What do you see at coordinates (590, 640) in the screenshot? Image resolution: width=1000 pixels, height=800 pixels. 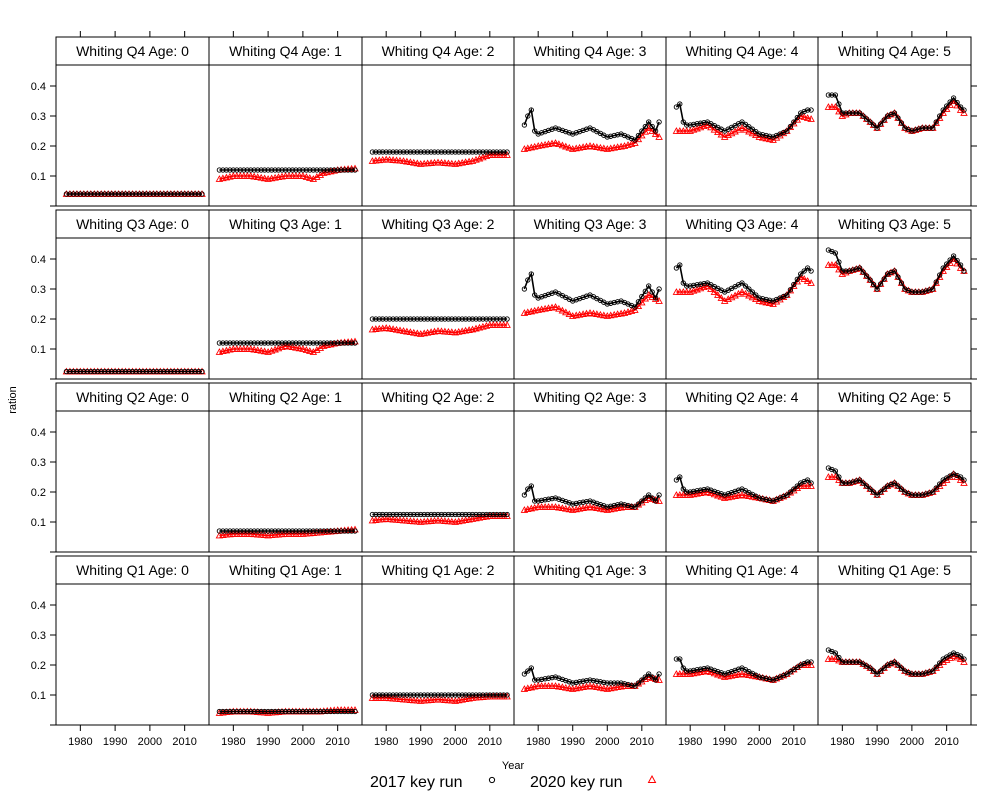 I see `panel-q1-age-3: Whiting Q1 Age: 3` at bounding box center [590, 640].